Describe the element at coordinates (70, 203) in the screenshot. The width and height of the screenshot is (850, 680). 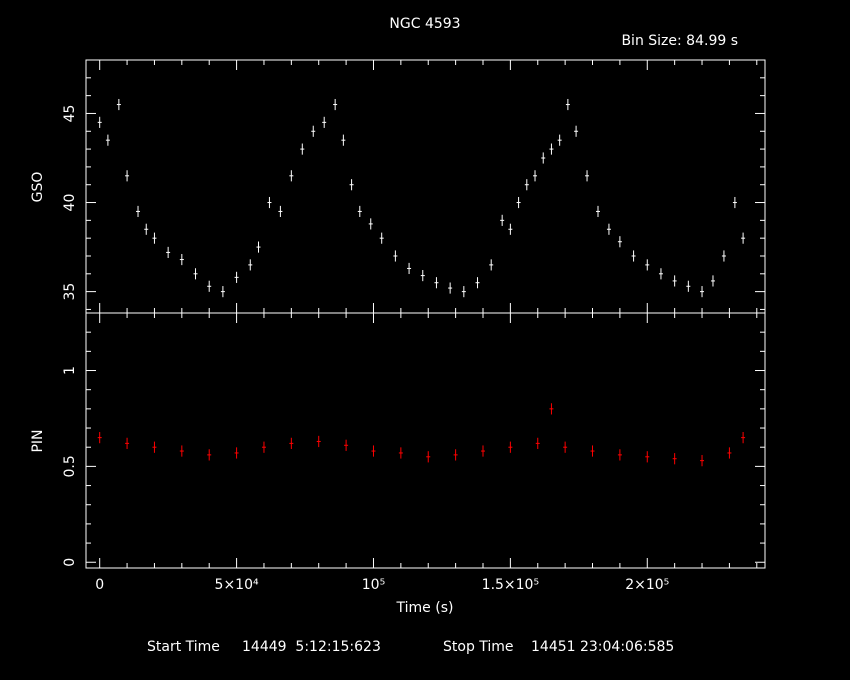
I see `gso-y-tick-label: 40` at that location.